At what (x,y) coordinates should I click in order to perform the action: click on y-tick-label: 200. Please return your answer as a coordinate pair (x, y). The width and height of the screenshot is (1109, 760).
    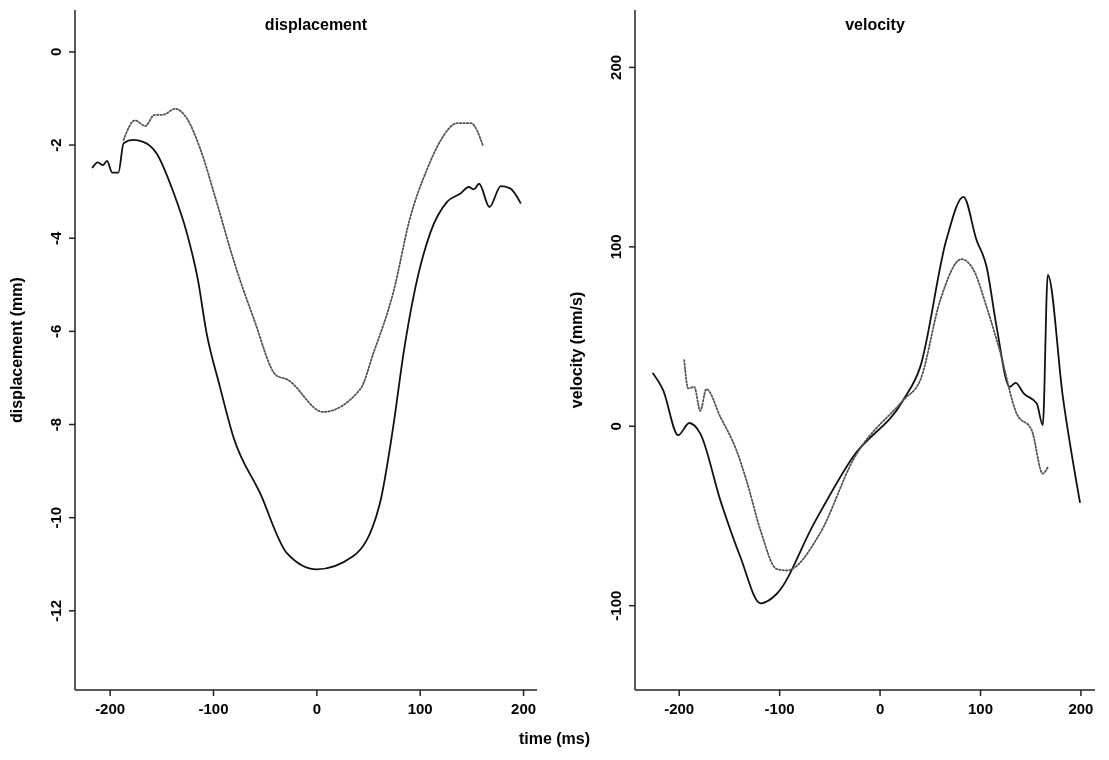
    Looking at the image, I should click on (615, 67).